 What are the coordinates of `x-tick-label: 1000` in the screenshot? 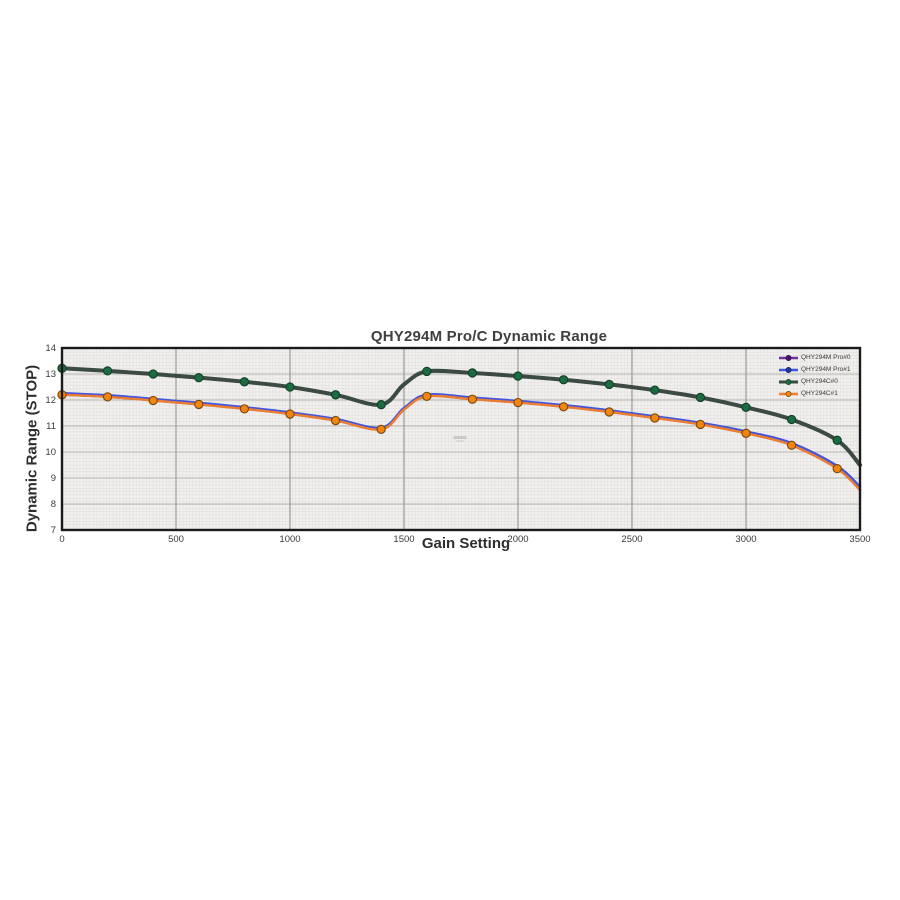 It's located at (290, 539).